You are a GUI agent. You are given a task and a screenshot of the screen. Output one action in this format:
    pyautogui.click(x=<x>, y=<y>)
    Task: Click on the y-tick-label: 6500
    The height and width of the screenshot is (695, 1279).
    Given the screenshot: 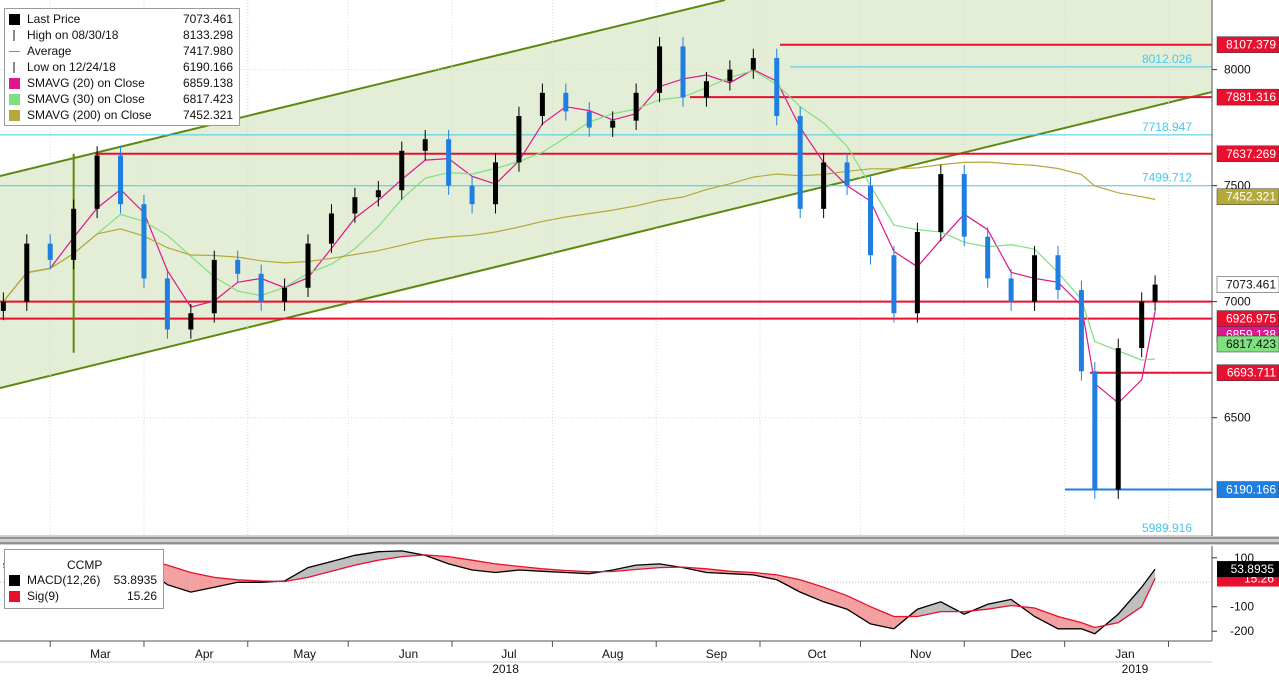 What is the action you would take?
    pyautogui.click(x=1237, y=418)
    